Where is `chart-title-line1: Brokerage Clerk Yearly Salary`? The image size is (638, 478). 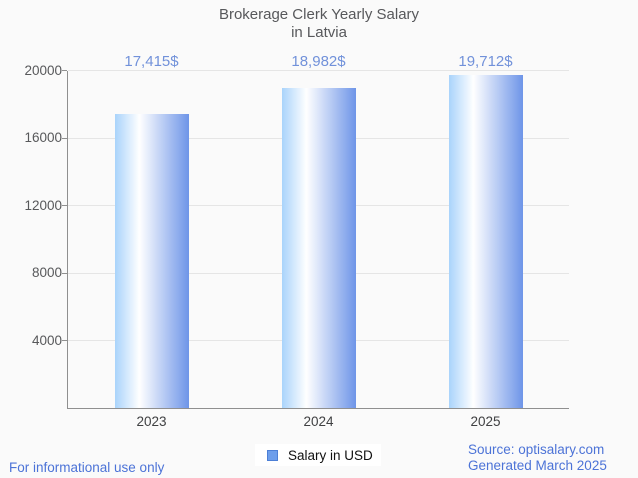 chart-title-line1: Brokerage Clerk Yearly Salary is located at coordinates (319, 14).